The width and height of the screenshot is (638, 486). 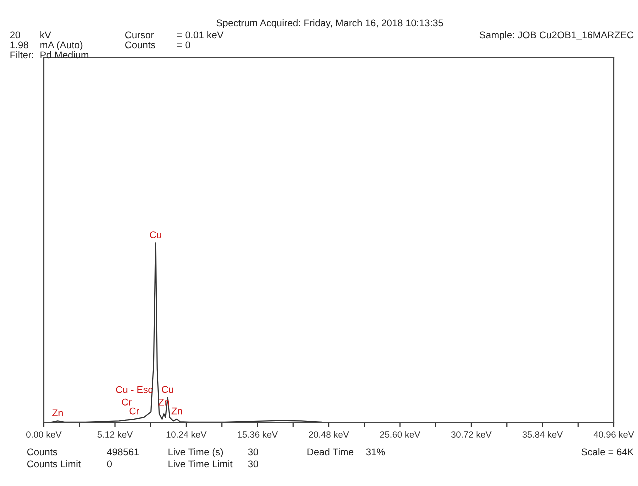 I want to click on text: kV, so click(x=46, y=35).